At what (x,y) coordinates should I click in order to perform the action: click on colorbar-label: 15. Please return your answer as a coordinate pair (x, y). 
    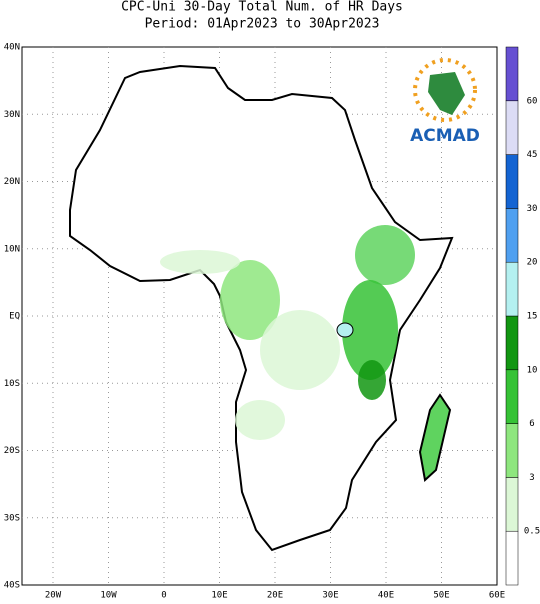
    Looking at the image, I should click on (532, 317).